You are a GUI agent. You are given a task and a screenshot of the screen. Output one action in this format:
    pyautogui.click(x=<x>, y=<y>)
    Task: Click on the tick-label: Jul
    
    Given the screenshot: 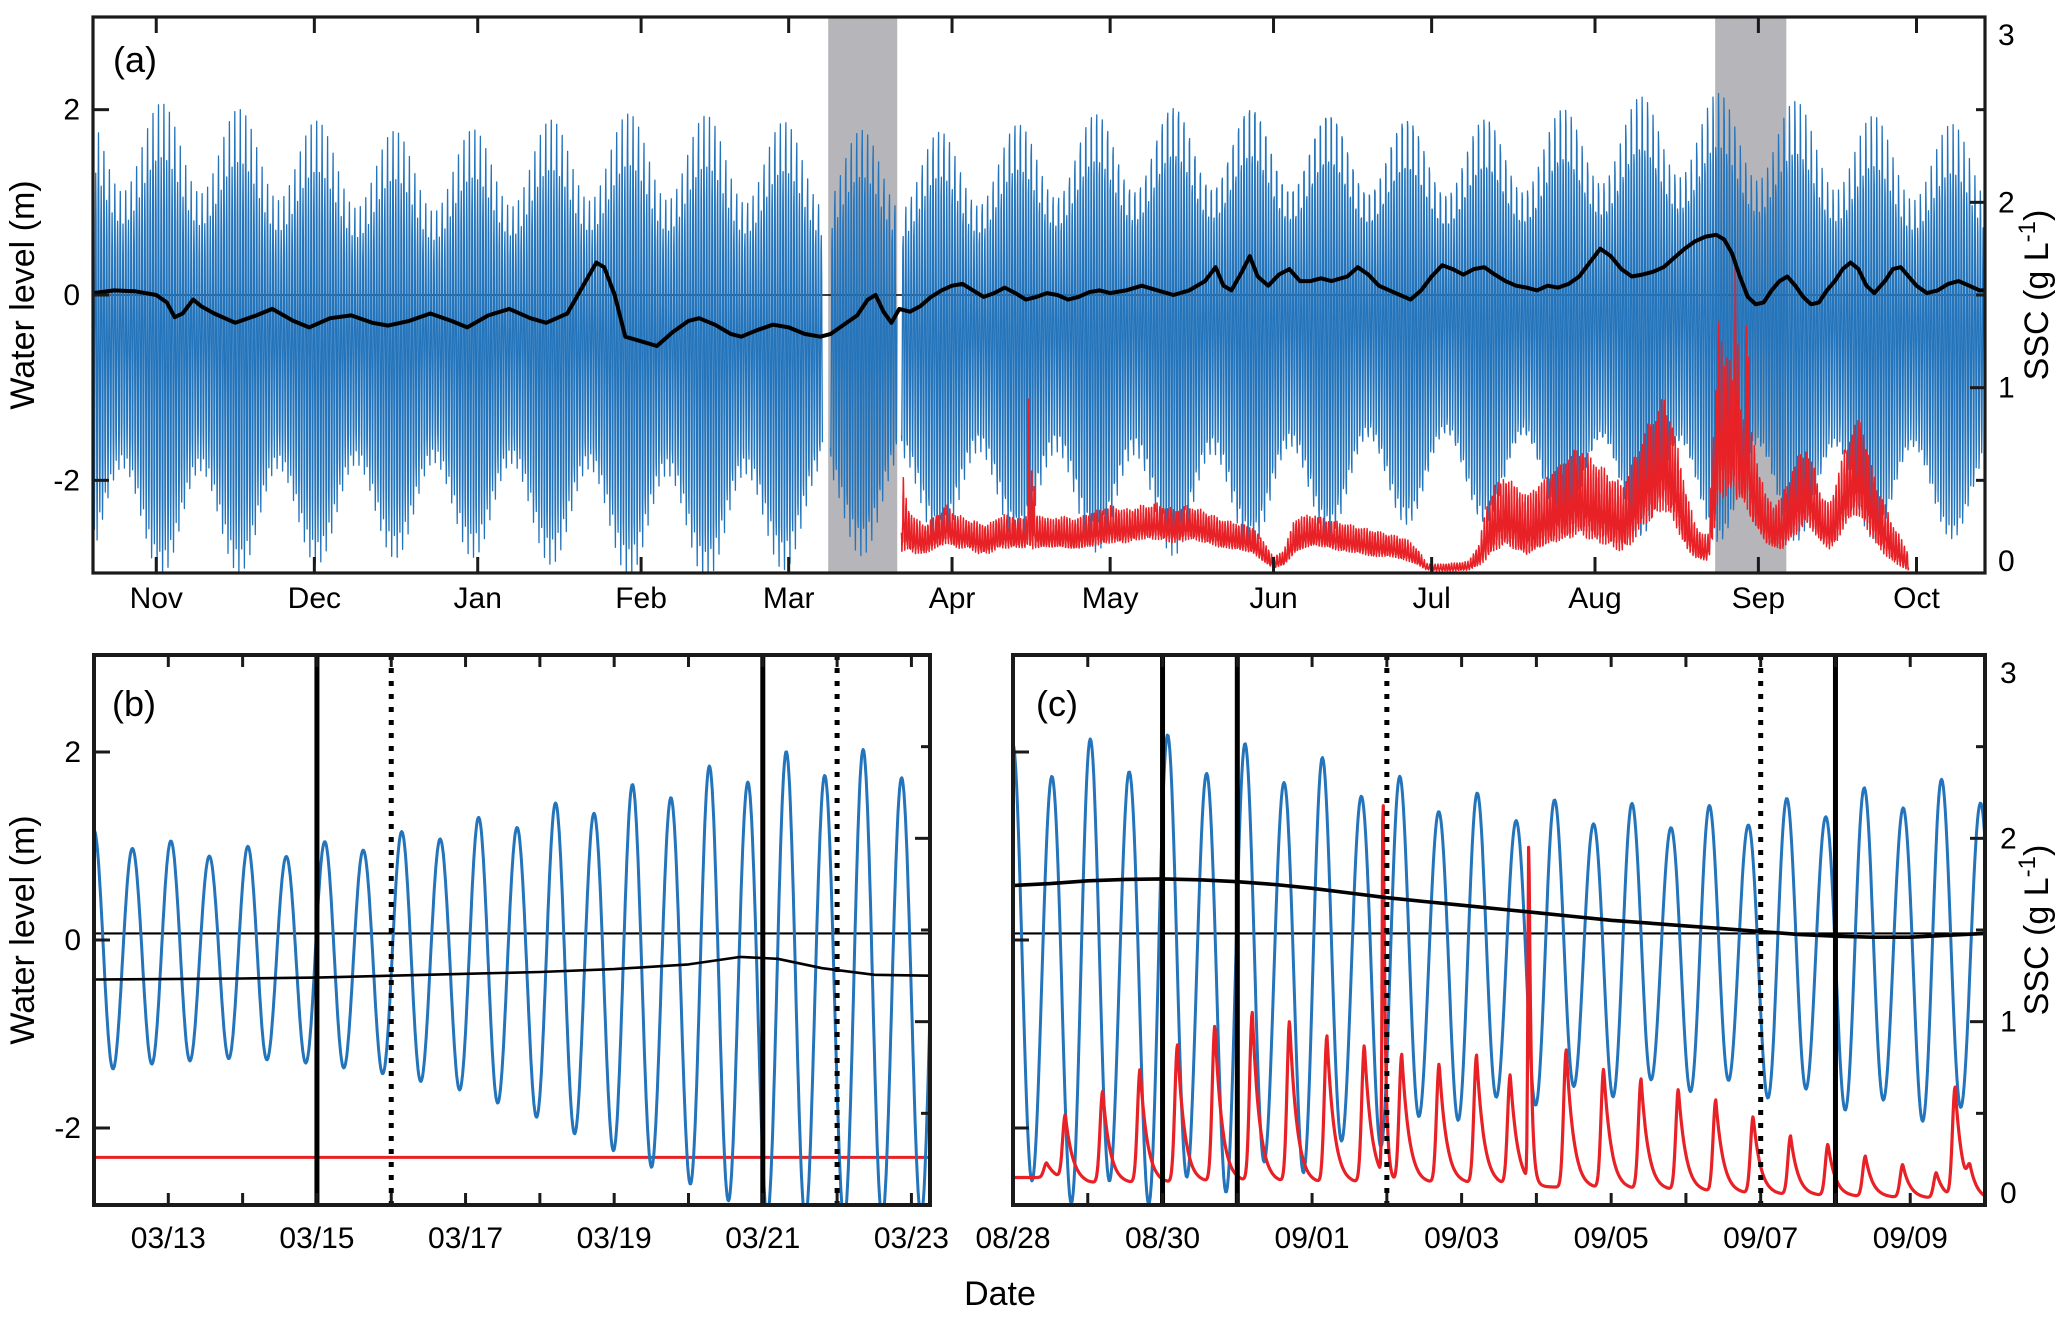 What is the action you would take?
    pyautogui.click(x=1431, y=598)
    